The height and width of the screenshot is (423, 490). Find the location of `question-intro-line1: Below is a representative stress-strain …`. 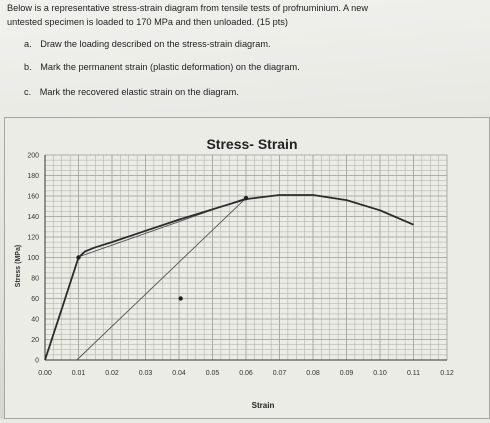

question-intro-line1: Below is a representative stress-strain … is located at coordinates (188, 8).